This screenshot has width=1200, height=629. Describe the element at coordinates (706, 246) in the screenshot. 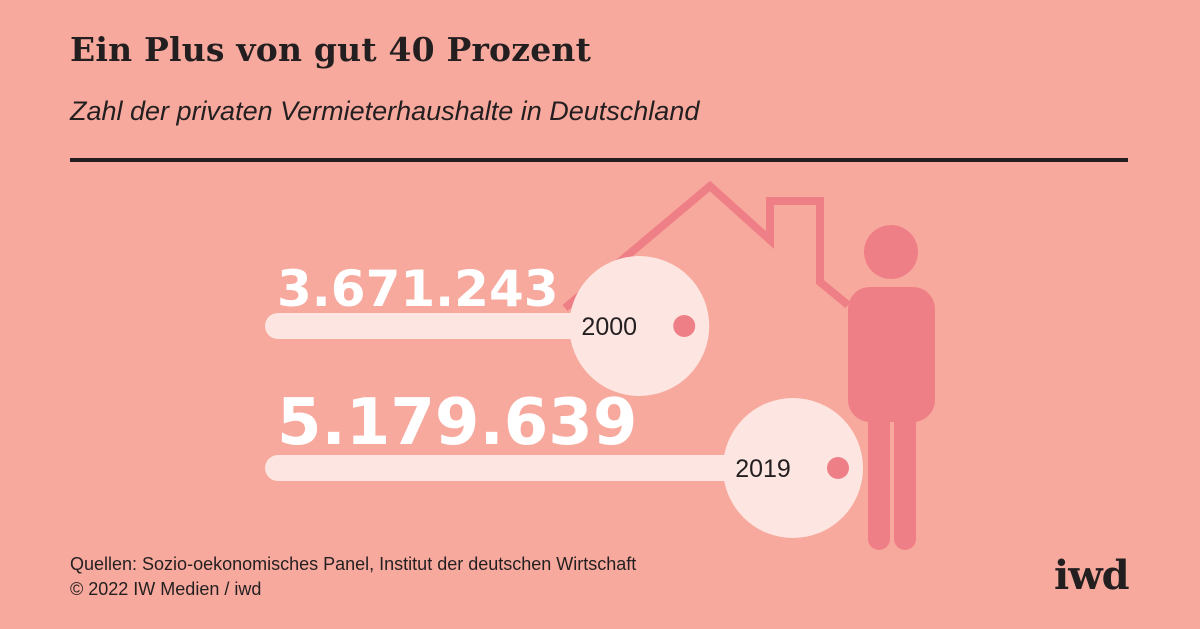

I see `house-icon` at that location.